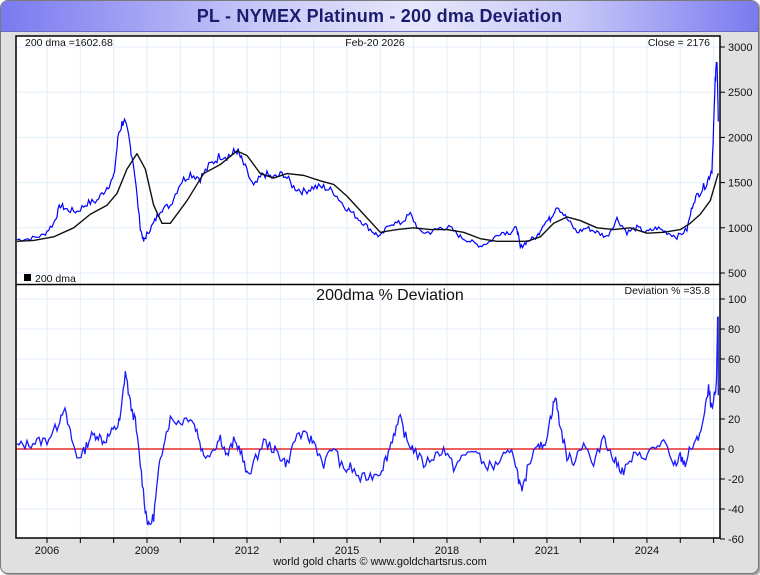 The height and width of the screenshot is (575, 760). I want to click on price-y-tick-label: 1000, so click(740, 229).